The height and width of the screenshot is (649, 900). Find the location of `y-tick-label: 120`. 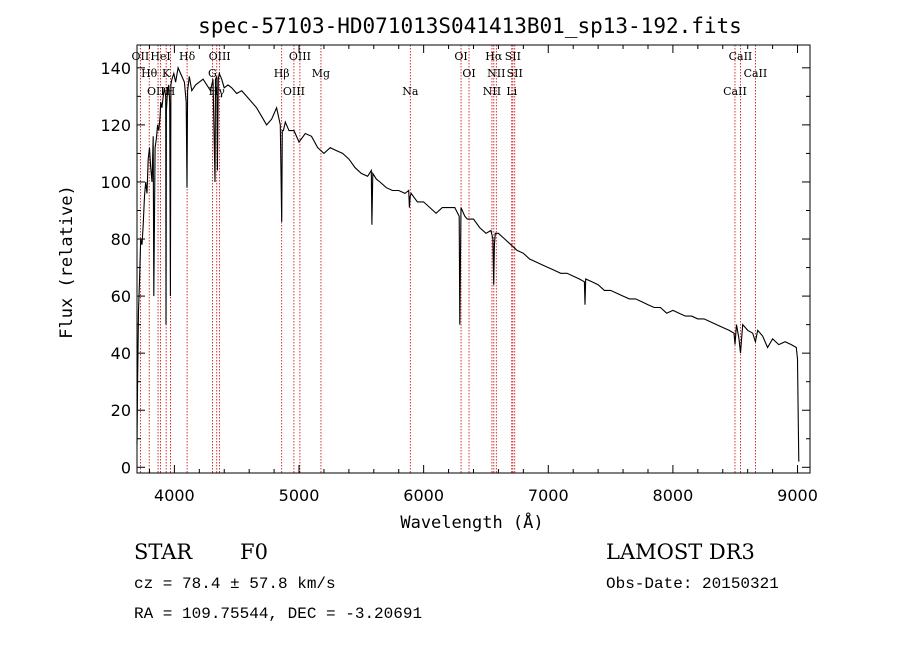

y-tick-label: 120 is located at coordinates (115, 125).